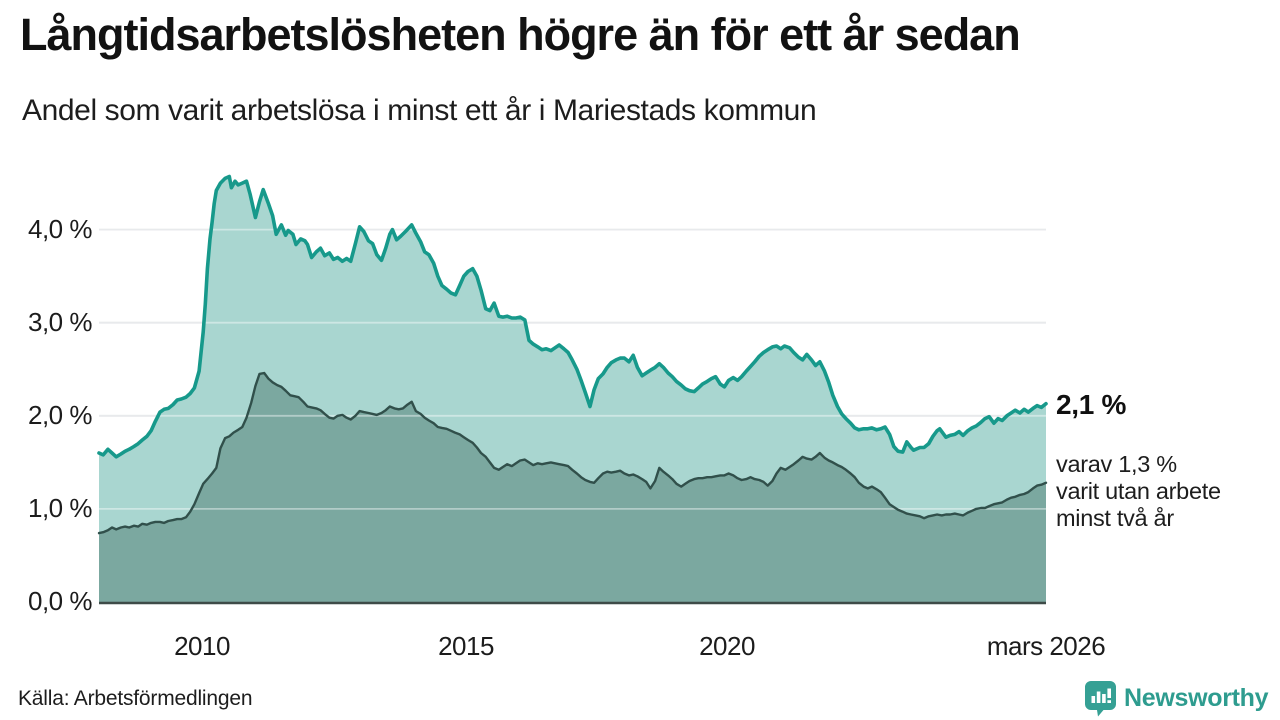  I want to click on latest-value-label: 2,1 %, so click(1091, 404).